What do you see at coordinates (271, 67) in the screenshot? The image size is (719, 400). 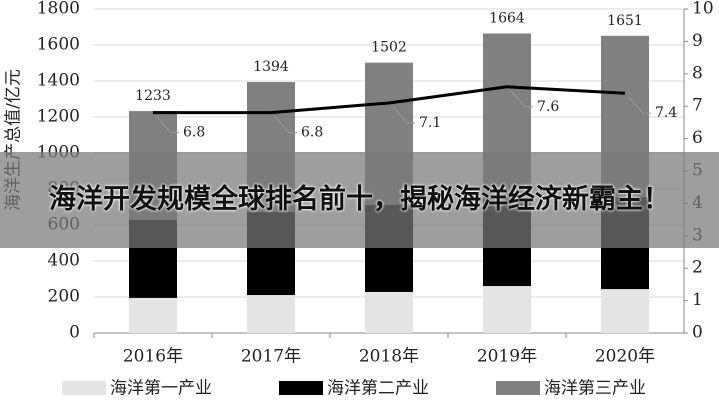 I see `total-label: 1394` at bounding box center [271, 67].